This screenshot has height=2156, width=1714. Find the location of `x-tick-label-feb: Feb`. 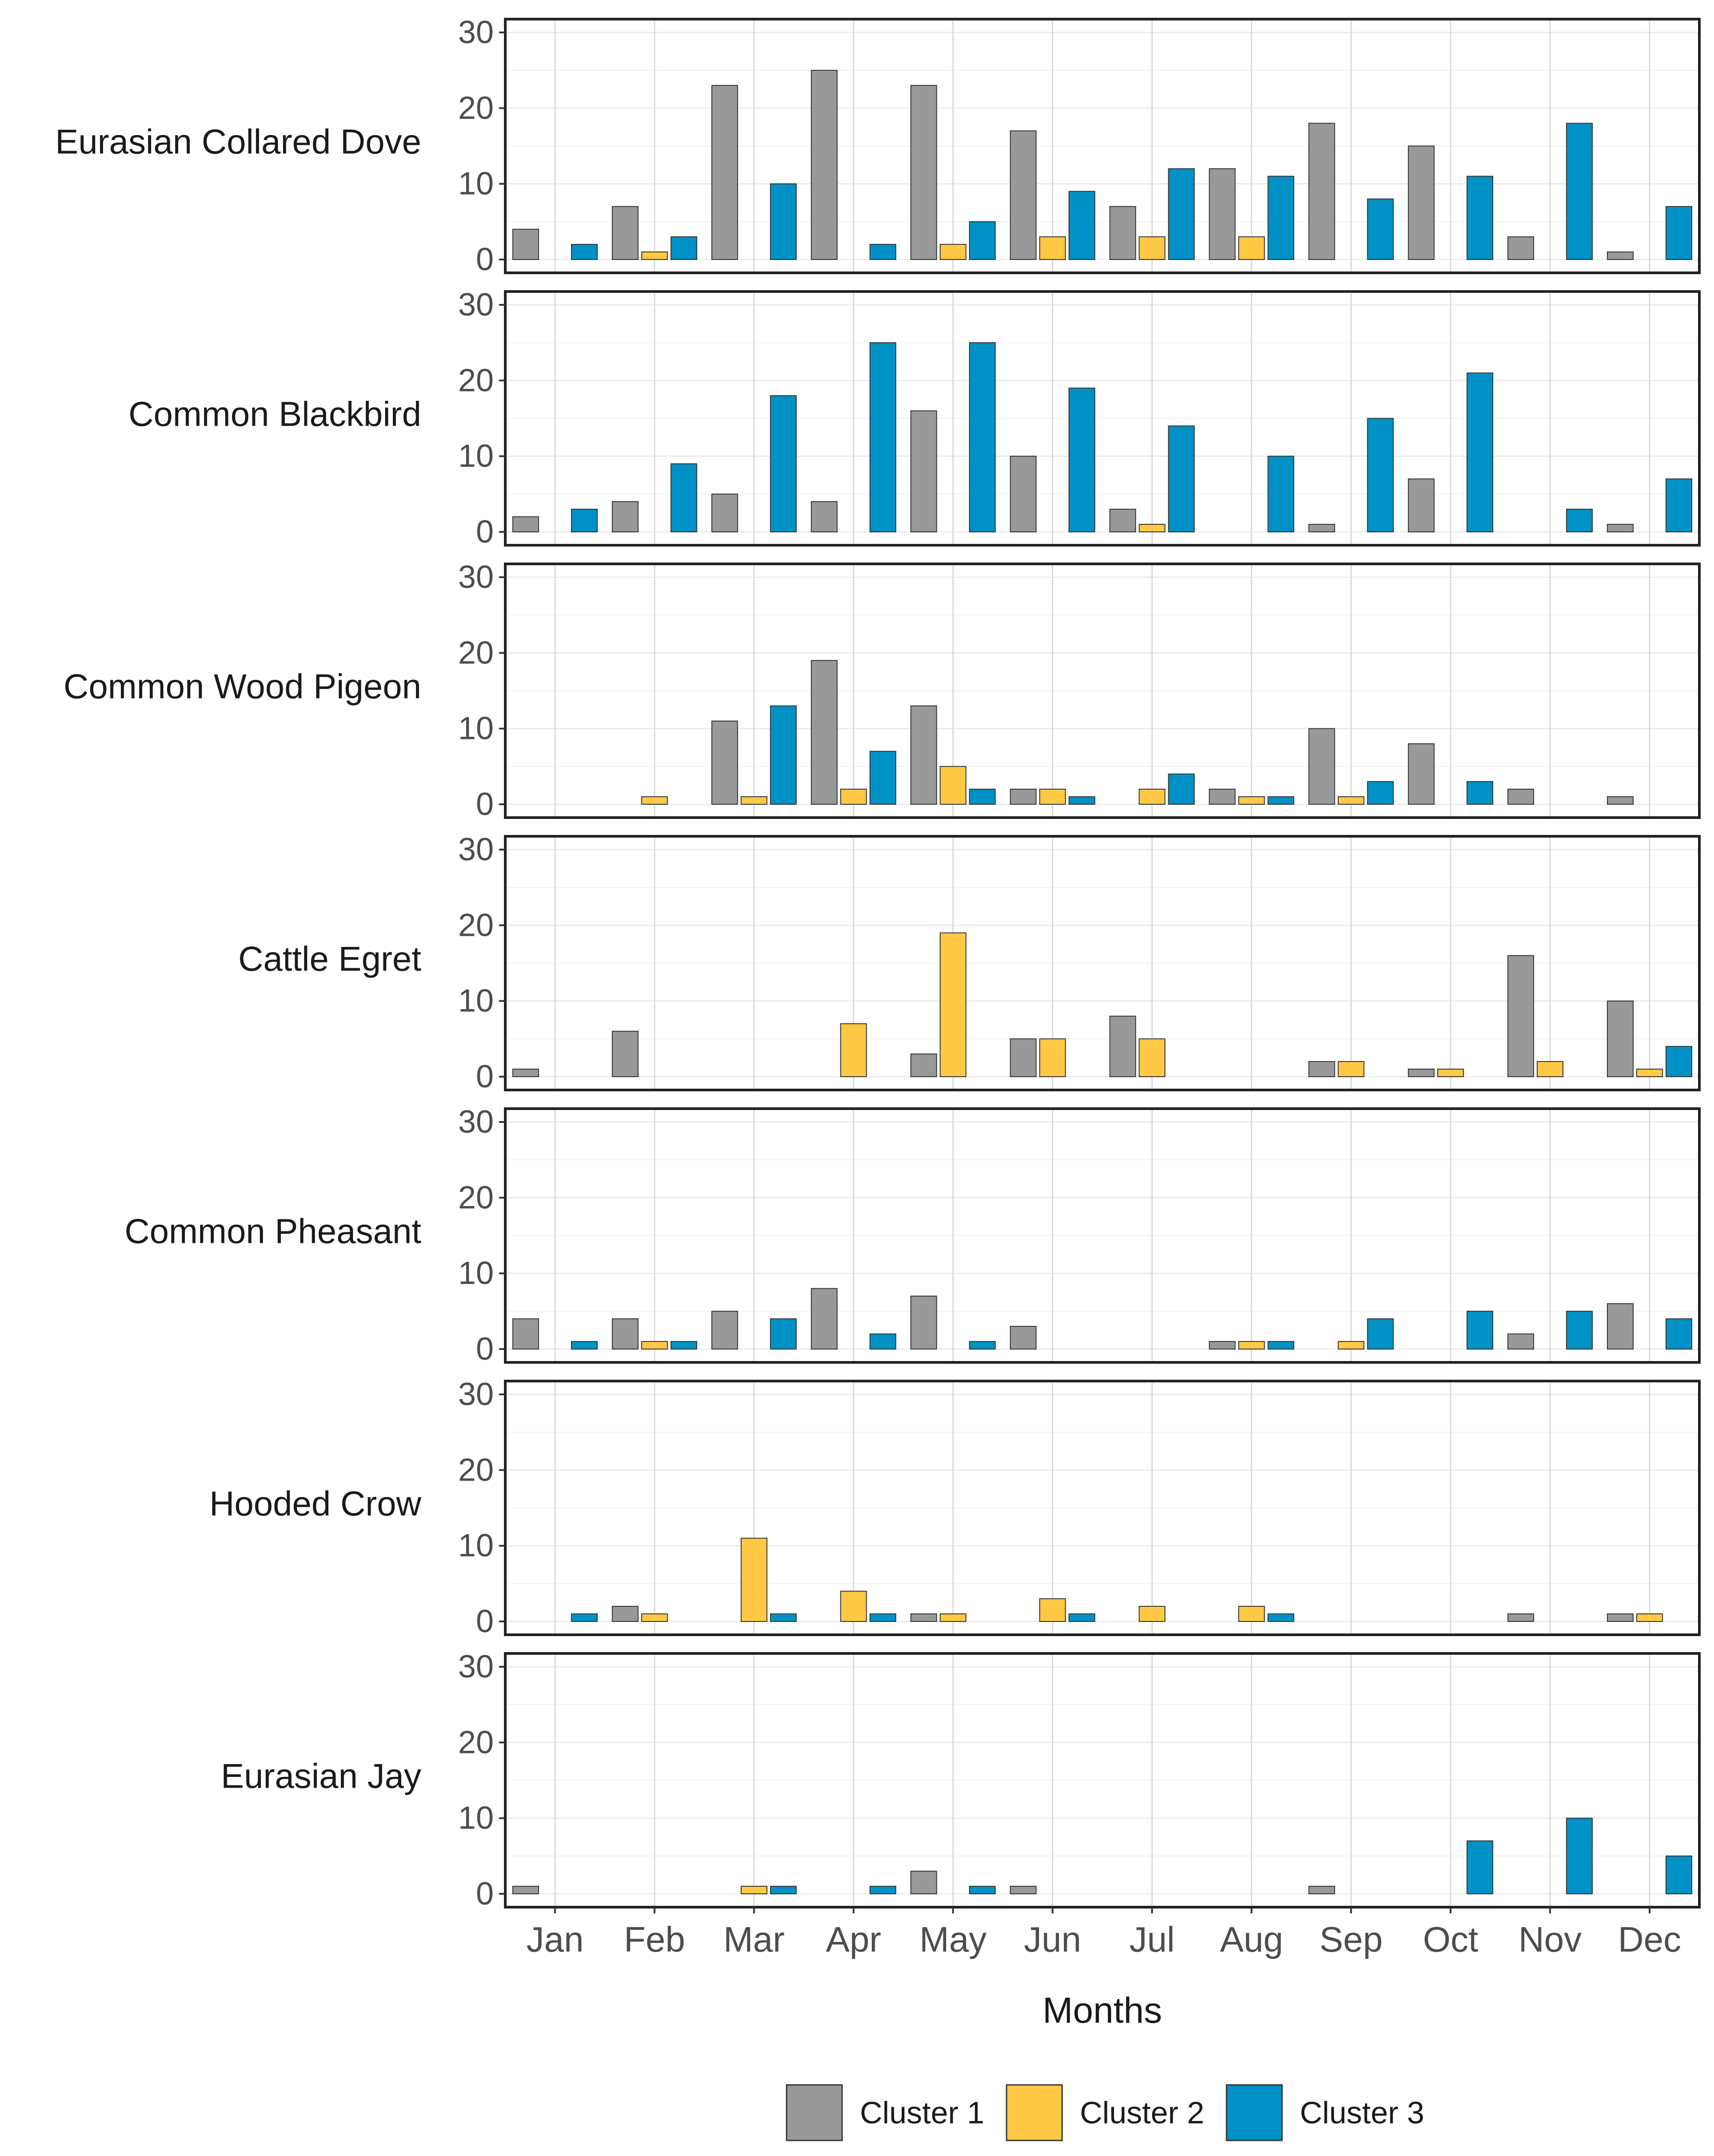

x-tick-label-feb: Feb is located at coordinates (655, 1939).